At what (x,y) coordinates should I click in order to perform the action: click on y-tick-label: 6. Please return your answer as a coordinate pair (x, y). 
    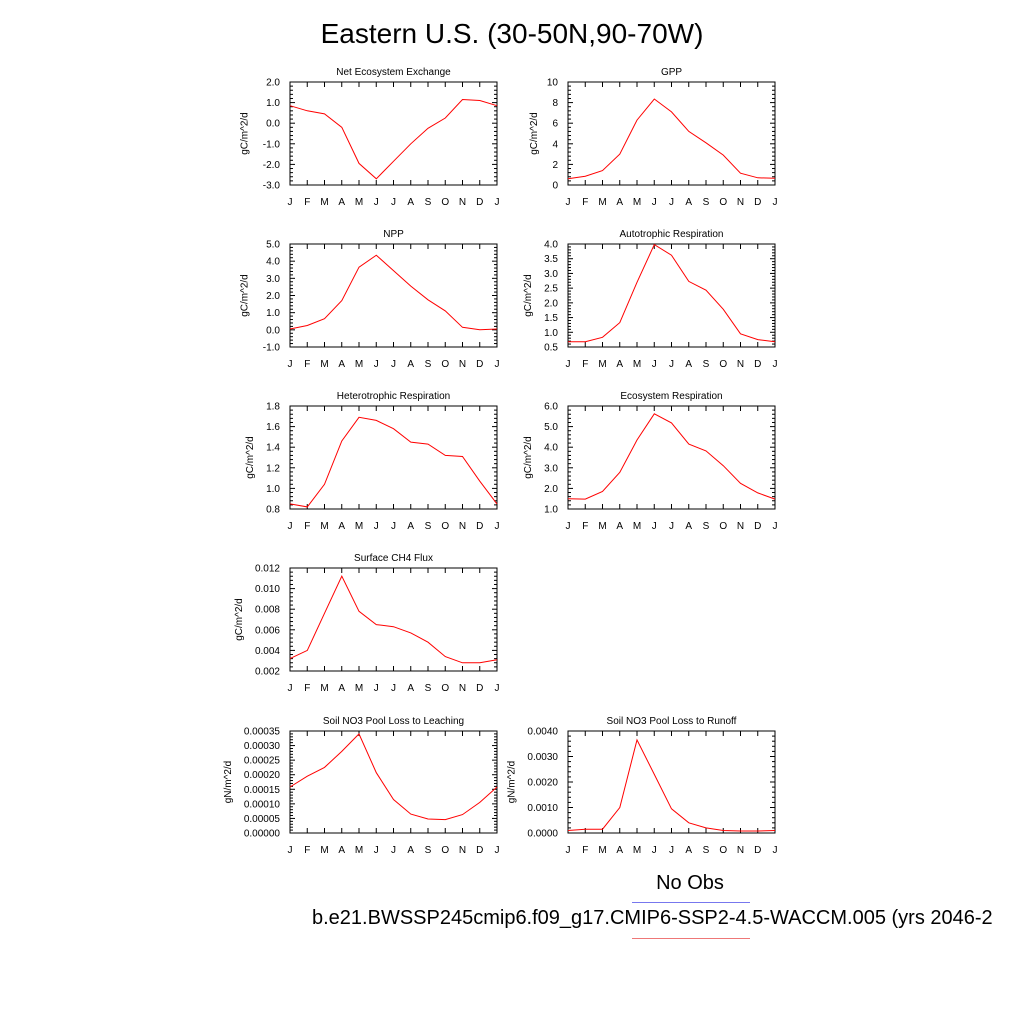
    Looking at the image, I should click on (555, 124).